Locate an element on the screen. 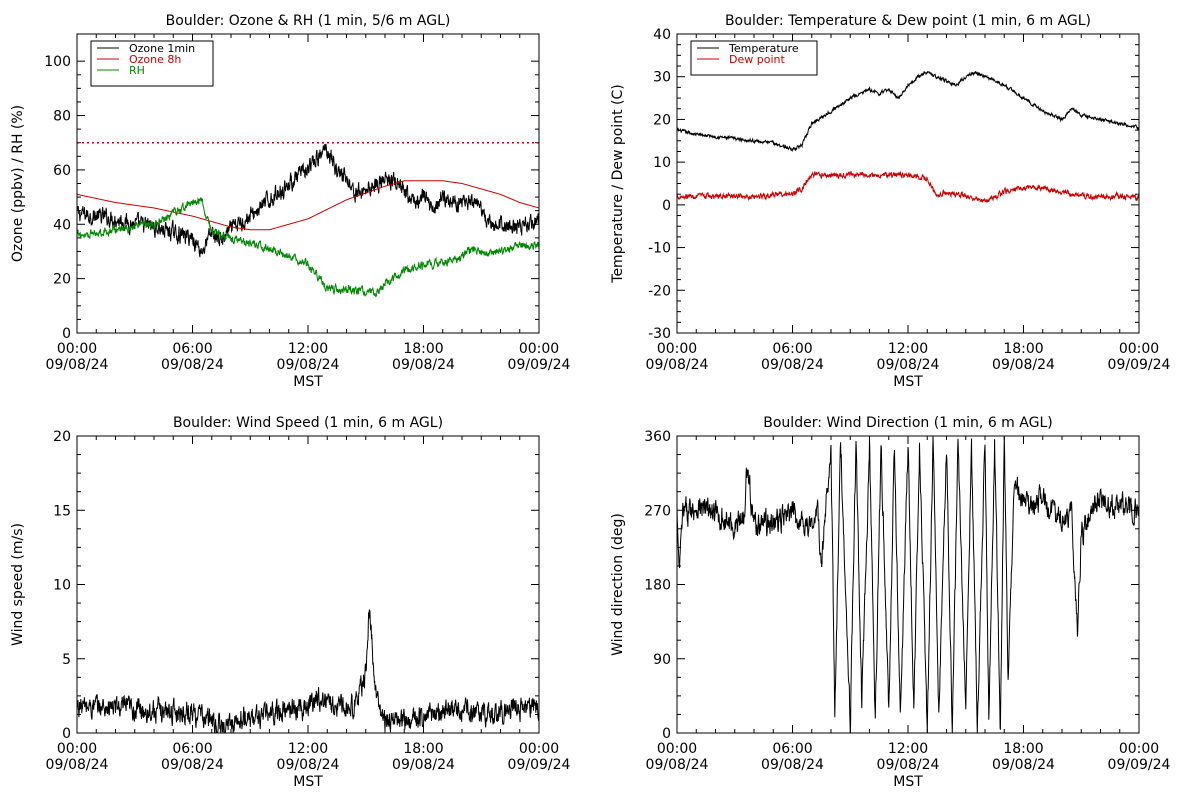 The width and height of the screenshot is (1200, 800). chart-title: Boulder: Ozone & RH (1 min, 5/6 m AGL) is located at coordinates (308, 21).